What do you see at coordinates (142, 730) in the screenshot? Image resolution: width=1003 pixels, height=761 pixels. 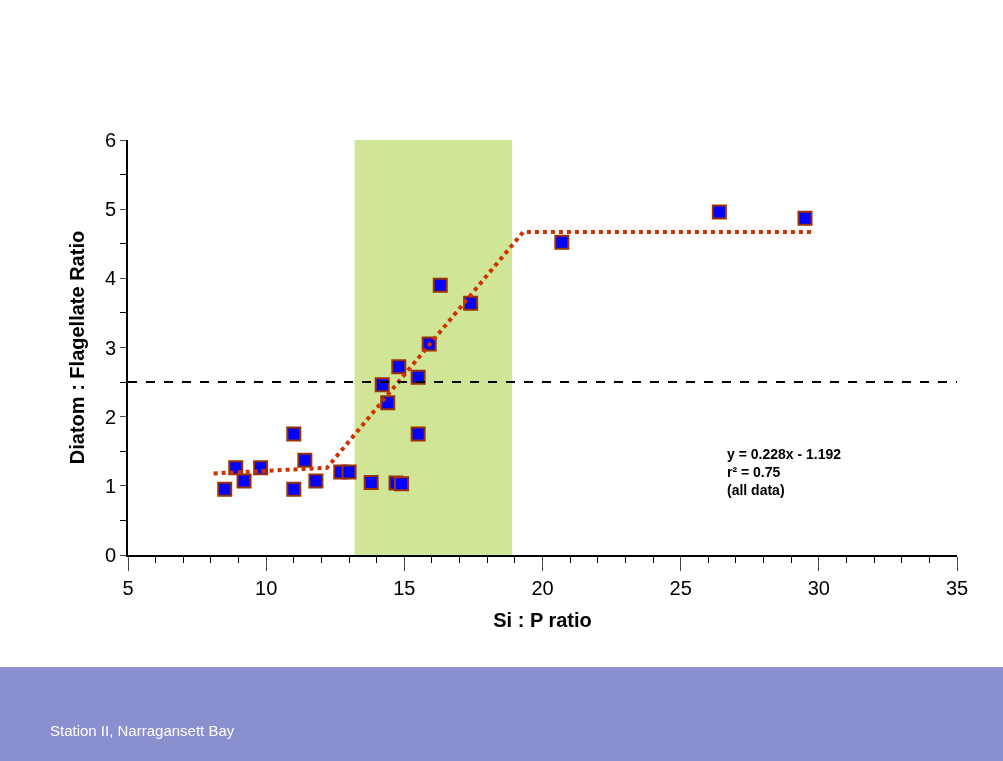 I see `text: Station II, Narragansett Bay` at bounding box center [142, 730].